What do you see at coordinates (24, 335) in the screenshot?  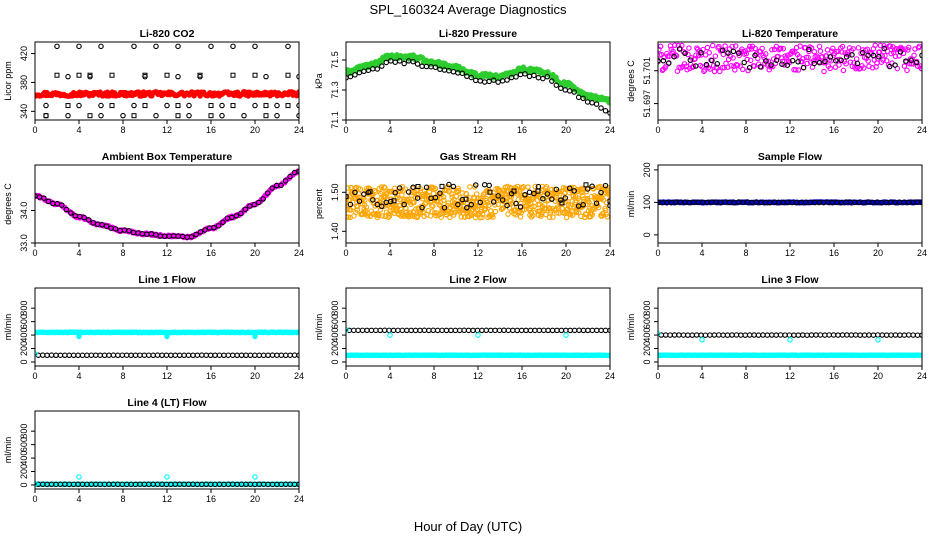 I see `y-tick-label: 400` at bounding box center [24, 335].